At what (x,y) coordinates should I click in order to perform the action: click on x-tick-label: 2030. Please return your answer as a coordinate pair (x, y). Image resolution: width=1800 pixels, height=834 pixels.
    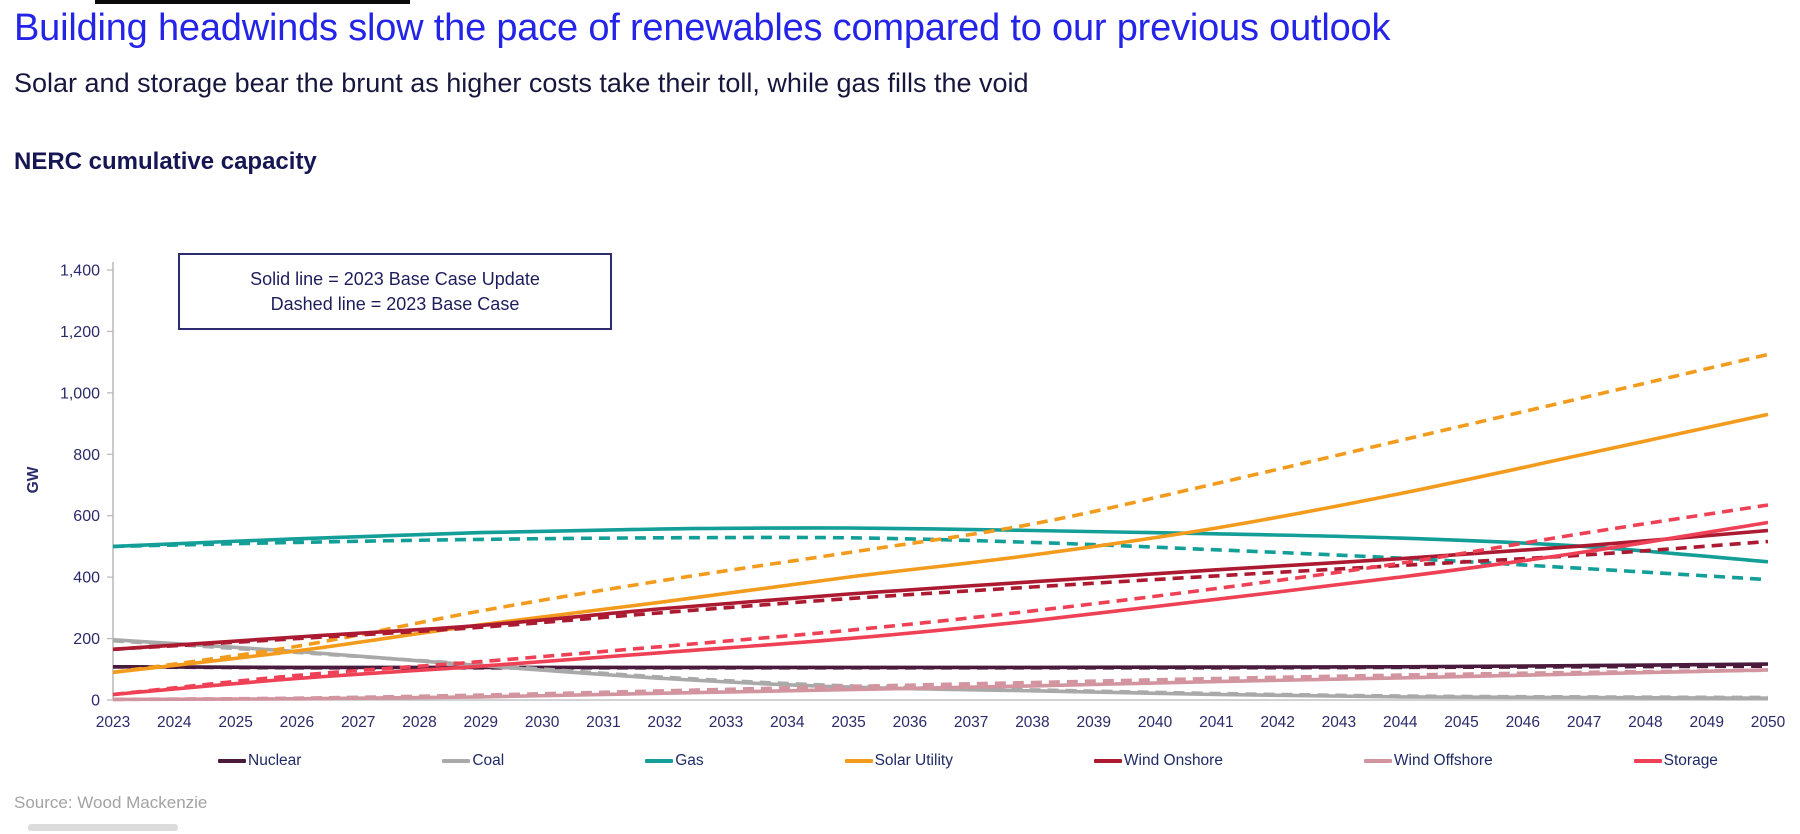
    Looking at the image, I should click on (542, 722).